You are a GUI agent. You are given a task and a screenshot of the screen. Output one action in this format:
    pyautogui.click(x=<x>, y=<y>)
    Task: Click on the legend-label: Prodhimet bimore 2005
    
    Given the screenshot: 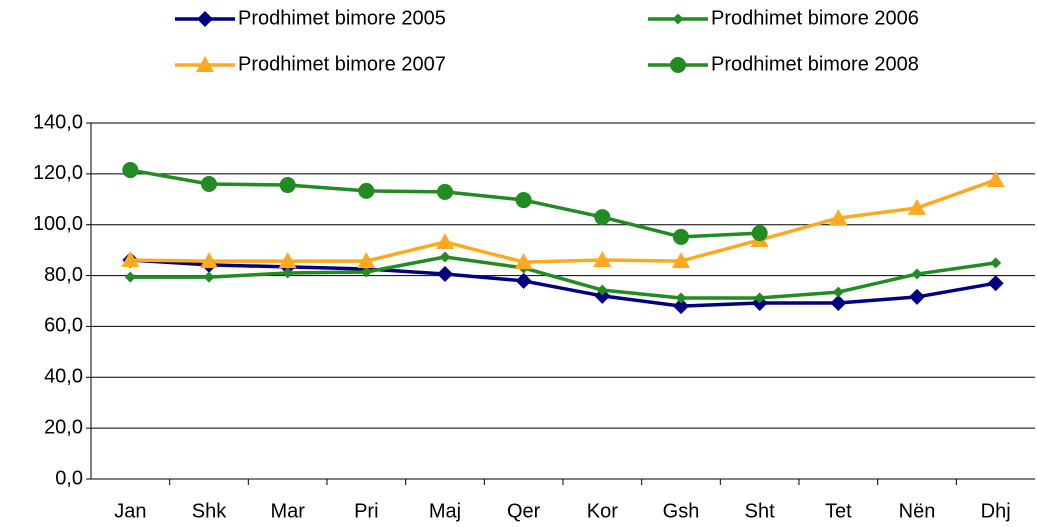 What is the action you would take?
    pyautogui.click(x=342, y=18)
    